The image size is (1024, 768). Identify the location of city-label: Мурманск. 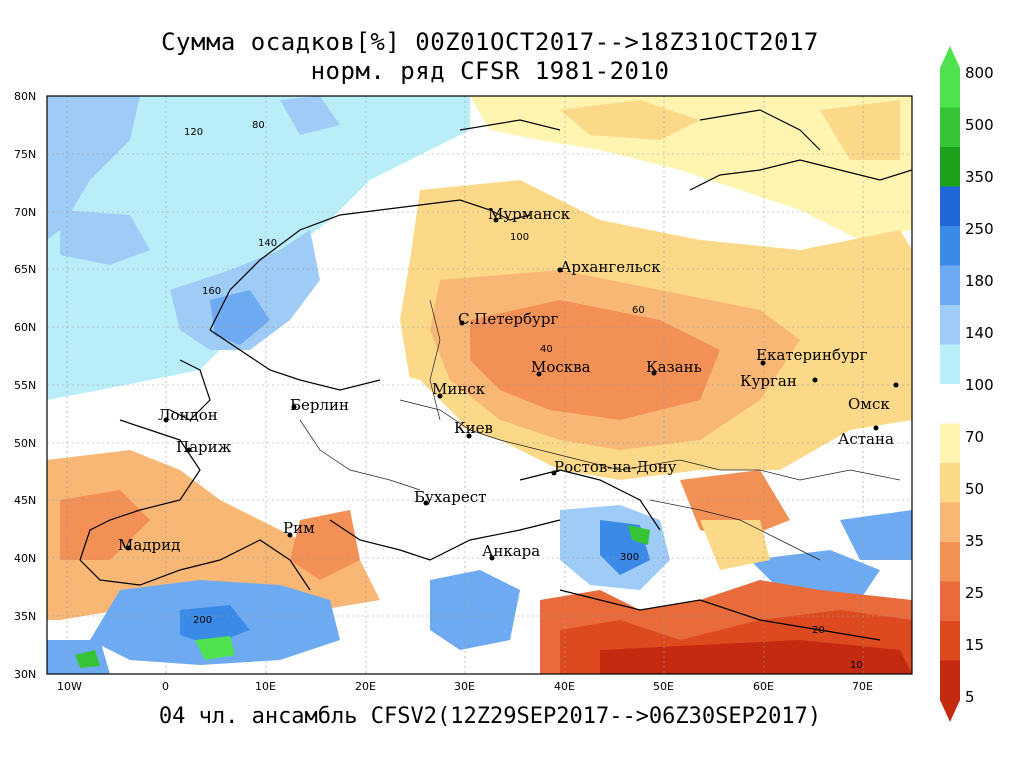
(529, 214).